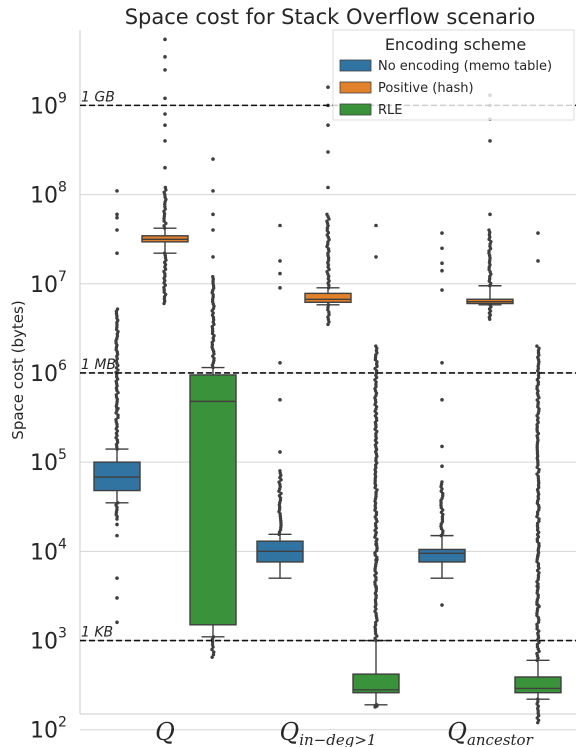  What do you see at coordinates (48, 640) in the screenshot?
I see `y-tick-label-1: 10³` at bounding box center [48, 640].